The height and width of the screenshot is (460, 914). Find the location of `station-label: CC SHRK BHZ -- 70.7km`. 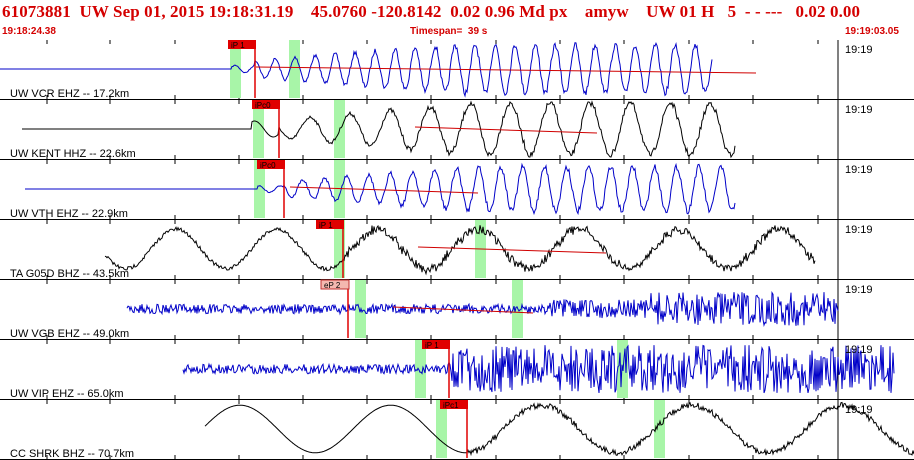

station-label: CC SHRK BHZ -- 70.7km is located at coordinates (72, 454).